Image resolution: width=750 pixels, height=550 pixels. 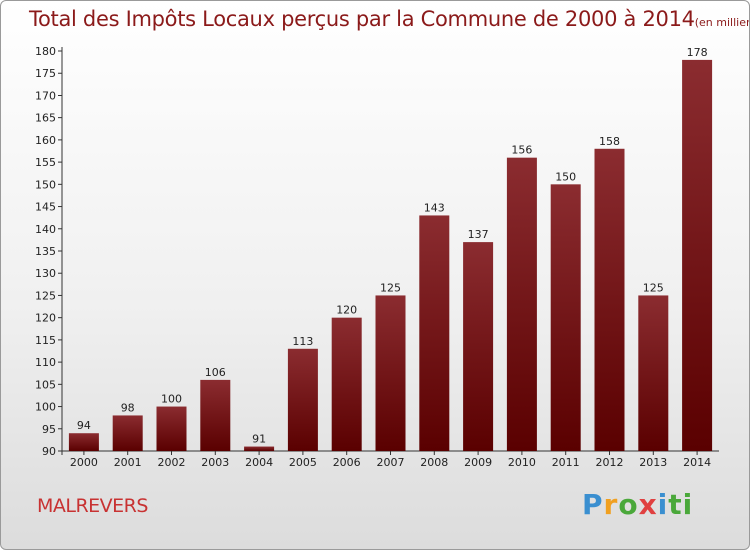 I want to click on y-tick-label: 110, so click(x=45, y=362).